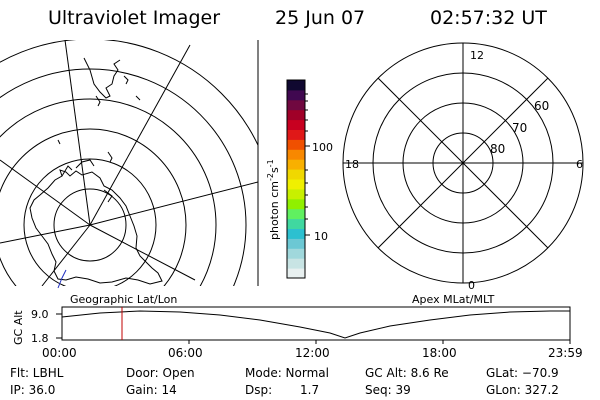 The height and width of the screenshot is (400, 600). What do you see at coordinates (96, 227) in the screenshot?
I see `coastline` at bounding box center [96, 227].